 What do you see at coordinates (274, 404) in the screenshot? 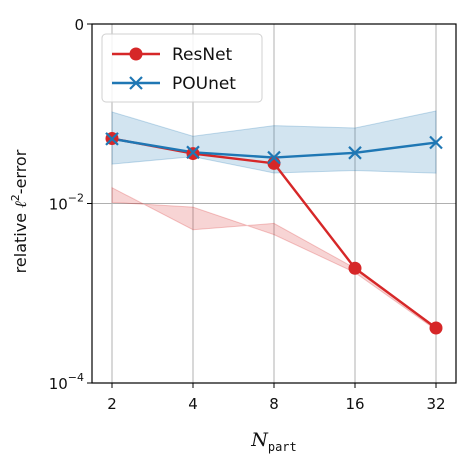
I see `x-tick-label: 8` at bounding box center [274, 404].